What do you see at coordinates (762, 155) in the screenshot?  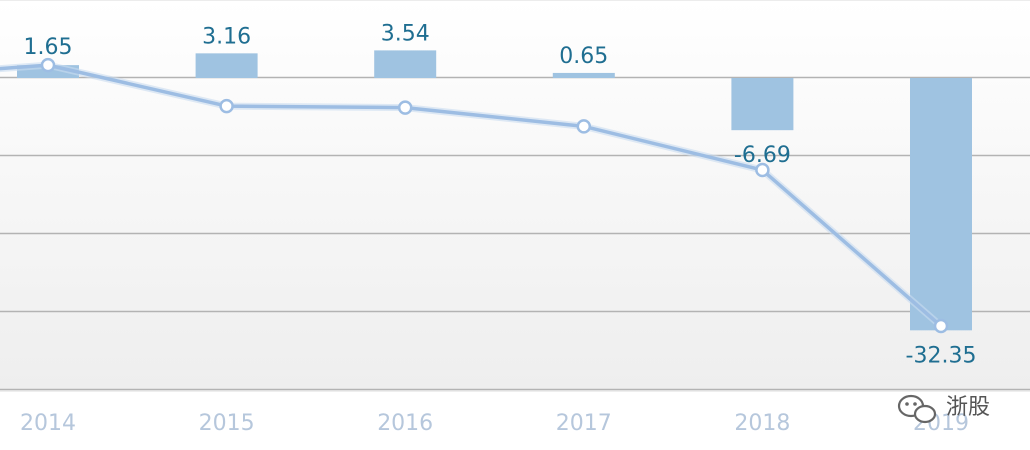 I see `value-label-2018: -6.69` at bounding box center [762, 155].